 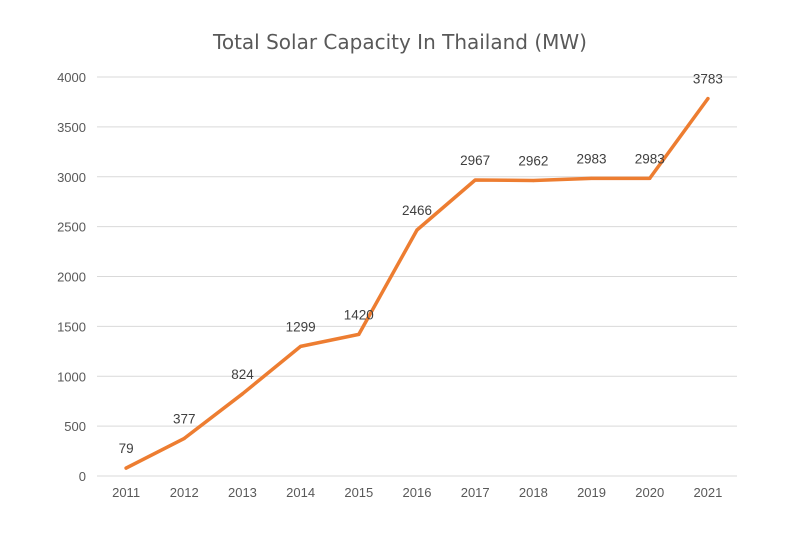 What do you see at coordinates (649, 492) in the screenshot?
I see `x-tick-label: 2020` at bounding box center [649, 492].